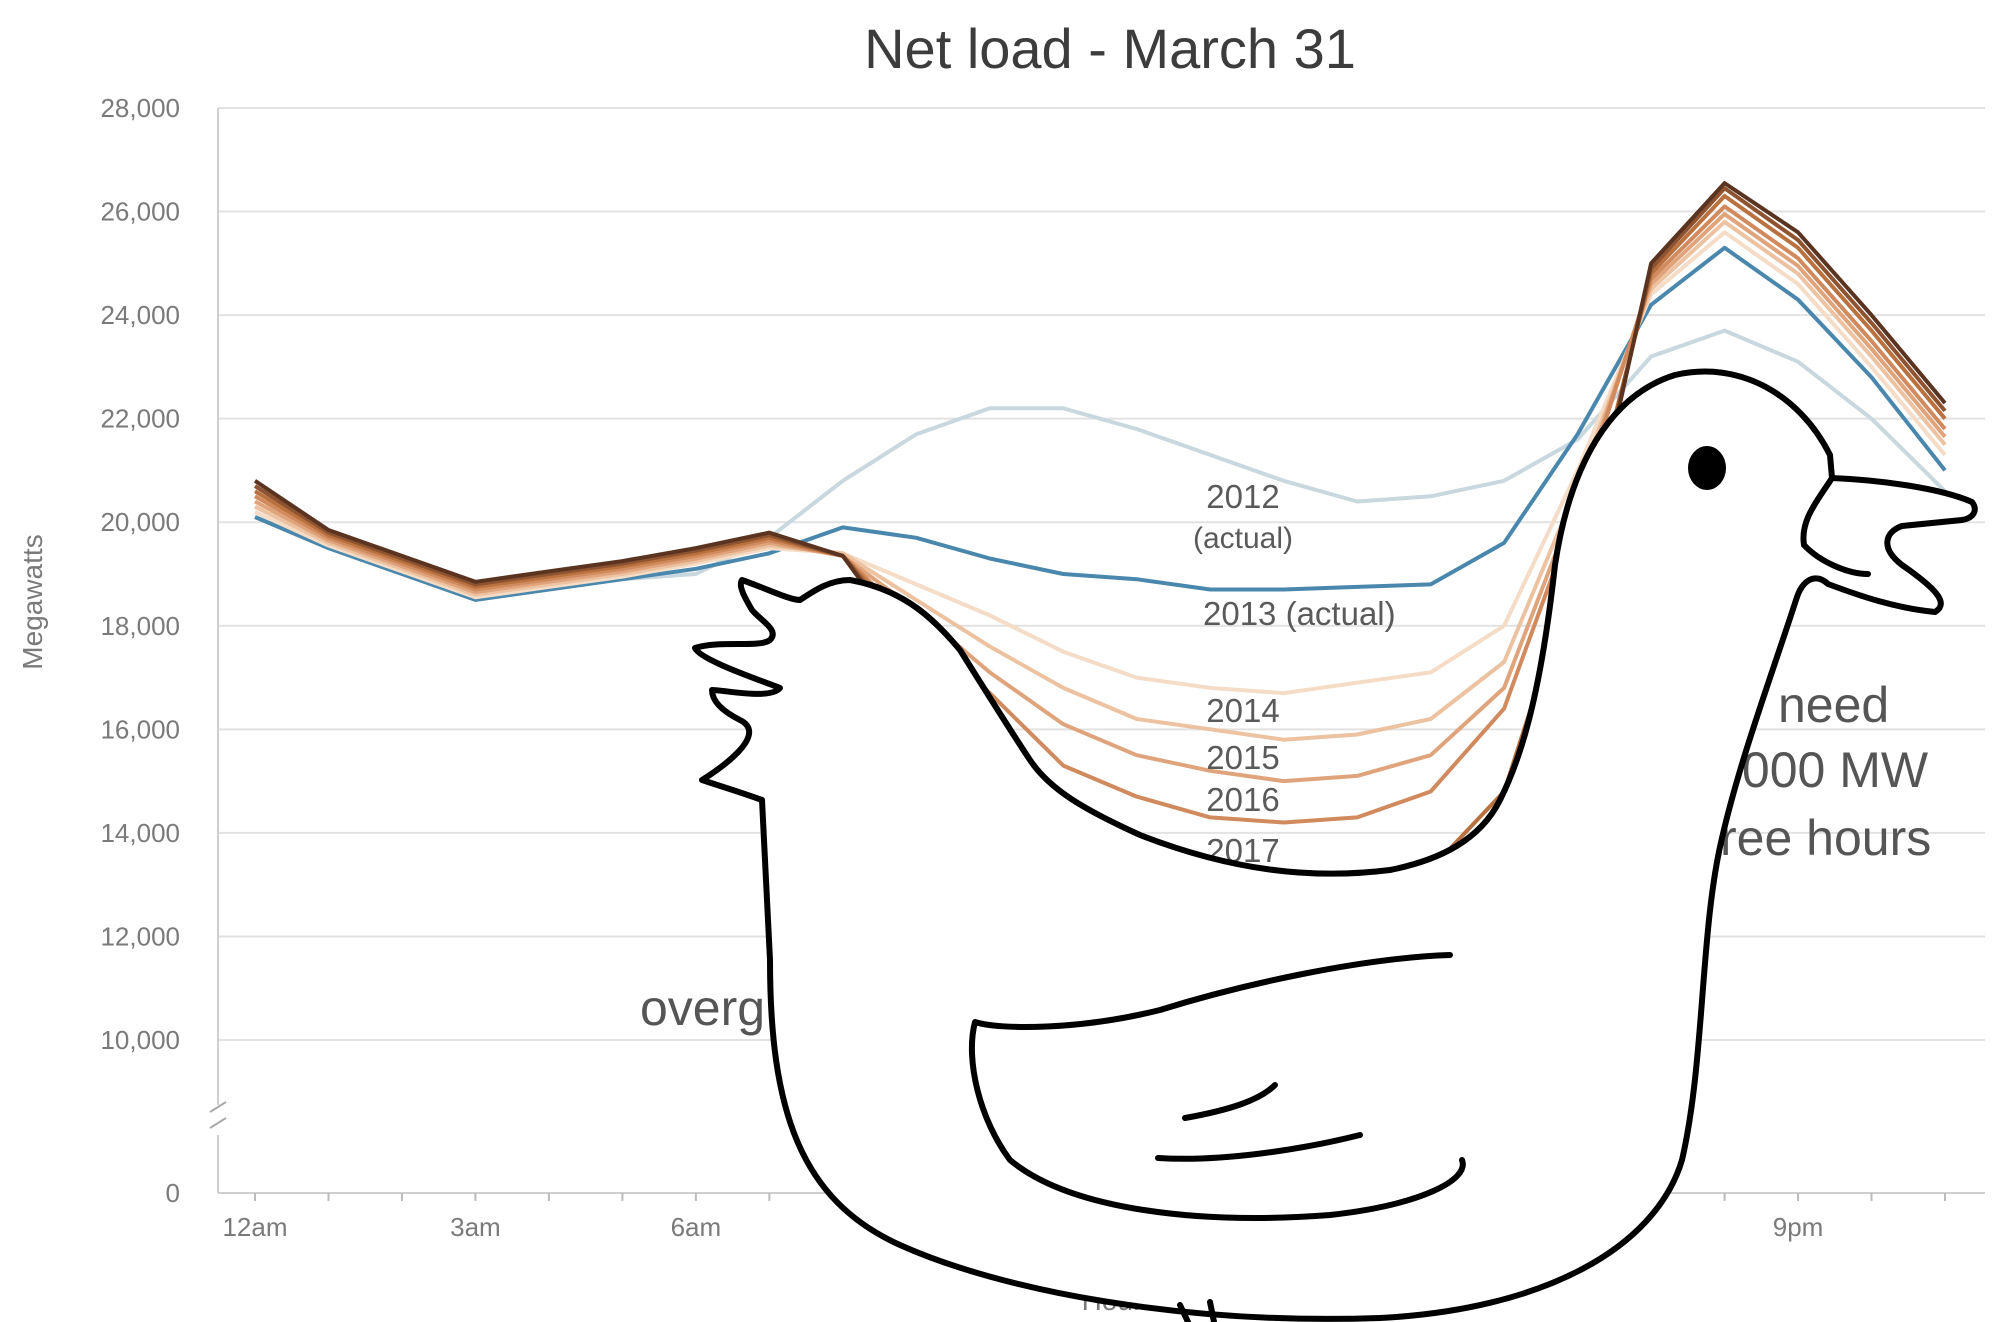 Image resolution: width=2000 pixels, height=1322 pixels. What do you see at coordinates (475, 1227) in the screenshot?
I see `x-tick-label: 3am` at bounding box center [475, 1227].